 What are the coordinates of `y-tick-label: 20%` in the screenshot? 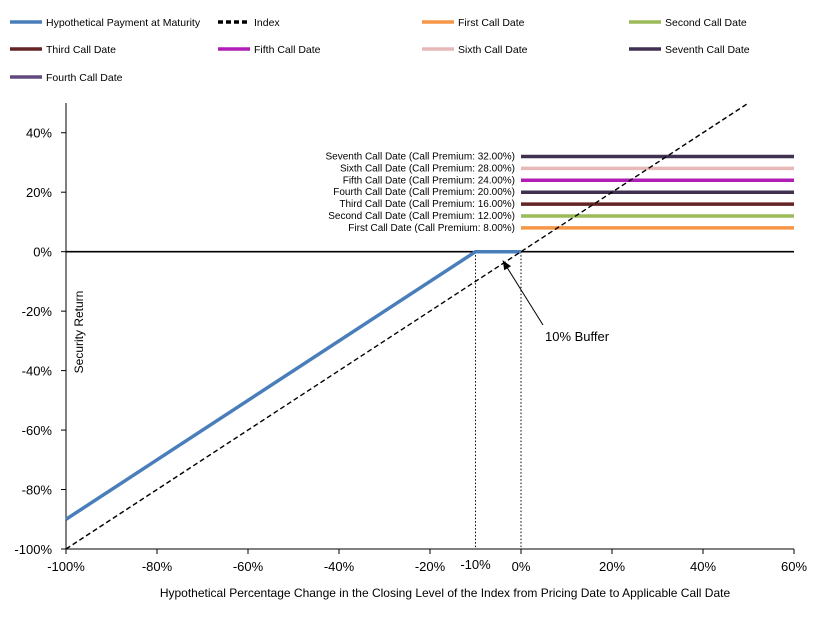 It's located at (39, 192).